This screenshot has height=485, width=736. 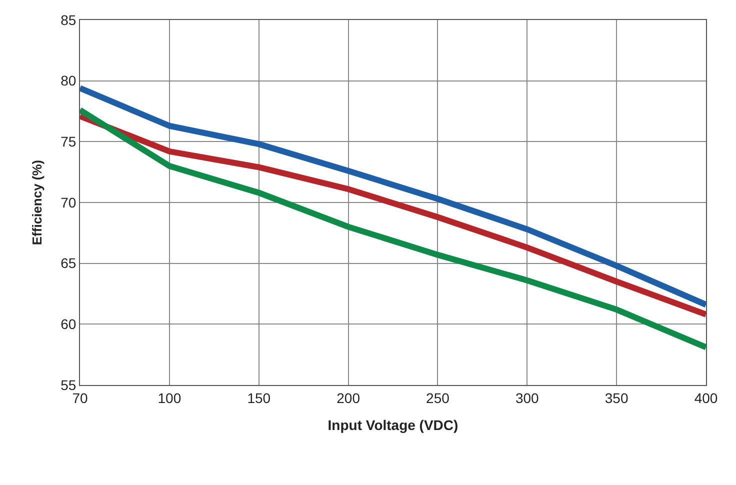 What do you see at coordinates (68, 142) in the screenshot?
I see `y-tick-label: 75` at bounding box center [68, 142].